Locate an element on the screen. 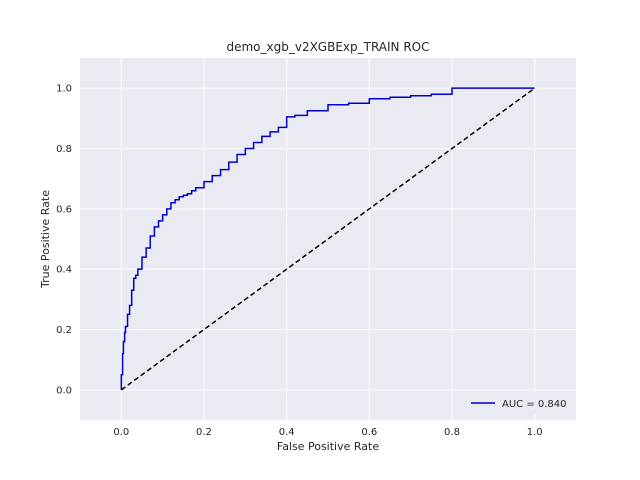  y-tick-label: 0.2 is located at coordinates (64, 330).